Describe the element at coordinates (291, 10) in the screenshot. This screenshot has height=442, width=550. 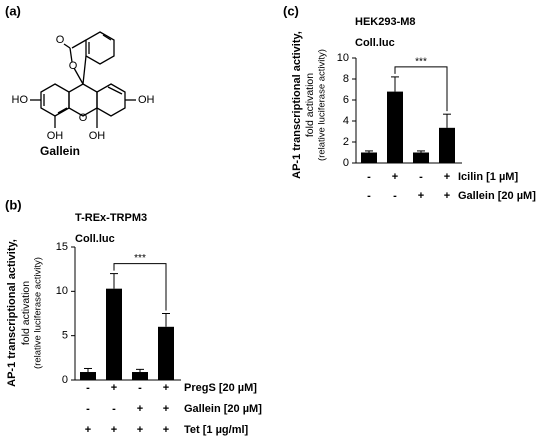
I see `panel-label: (c)` at that location.